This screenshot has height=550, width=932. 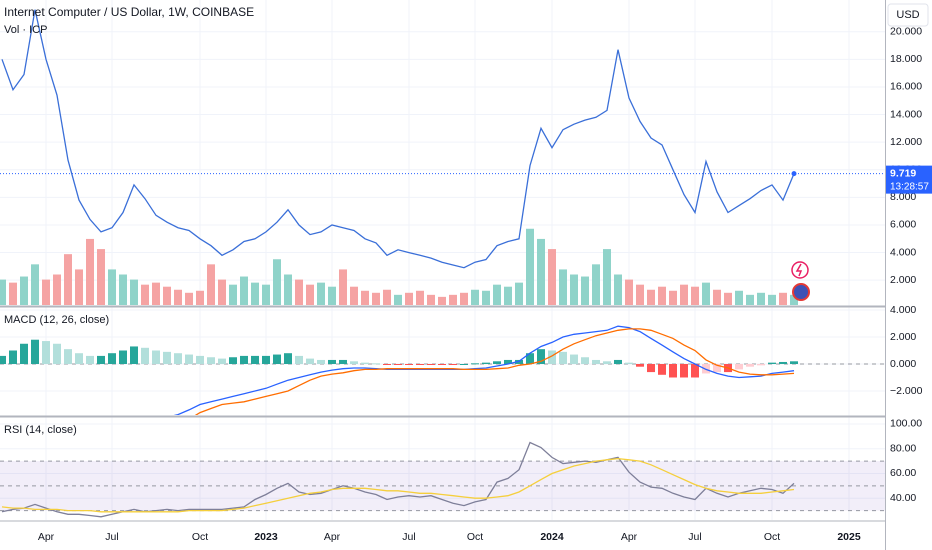 What do you see at coordinates (906, 59) in the screenshot?
I see `y-tick-label: 18.000` at bounding box center [906, 59].